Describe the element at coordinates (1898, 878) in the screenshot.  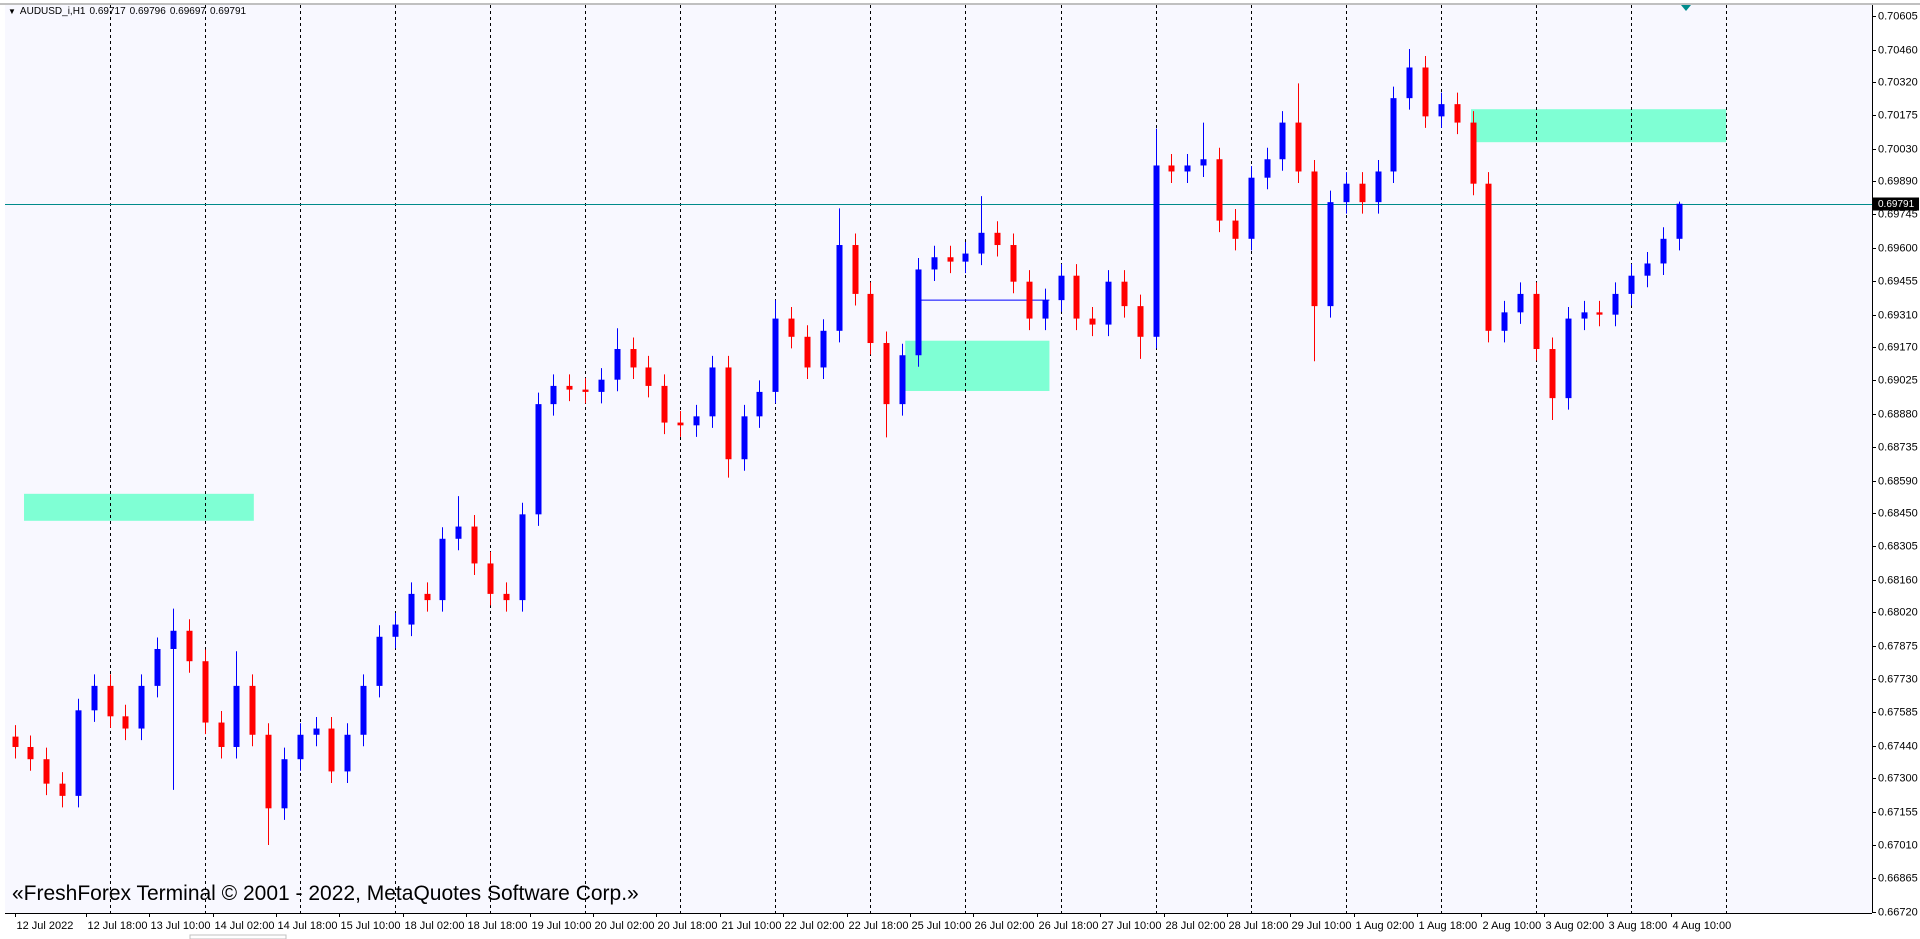
I see `y-tick-label: 0.66865` at that location.